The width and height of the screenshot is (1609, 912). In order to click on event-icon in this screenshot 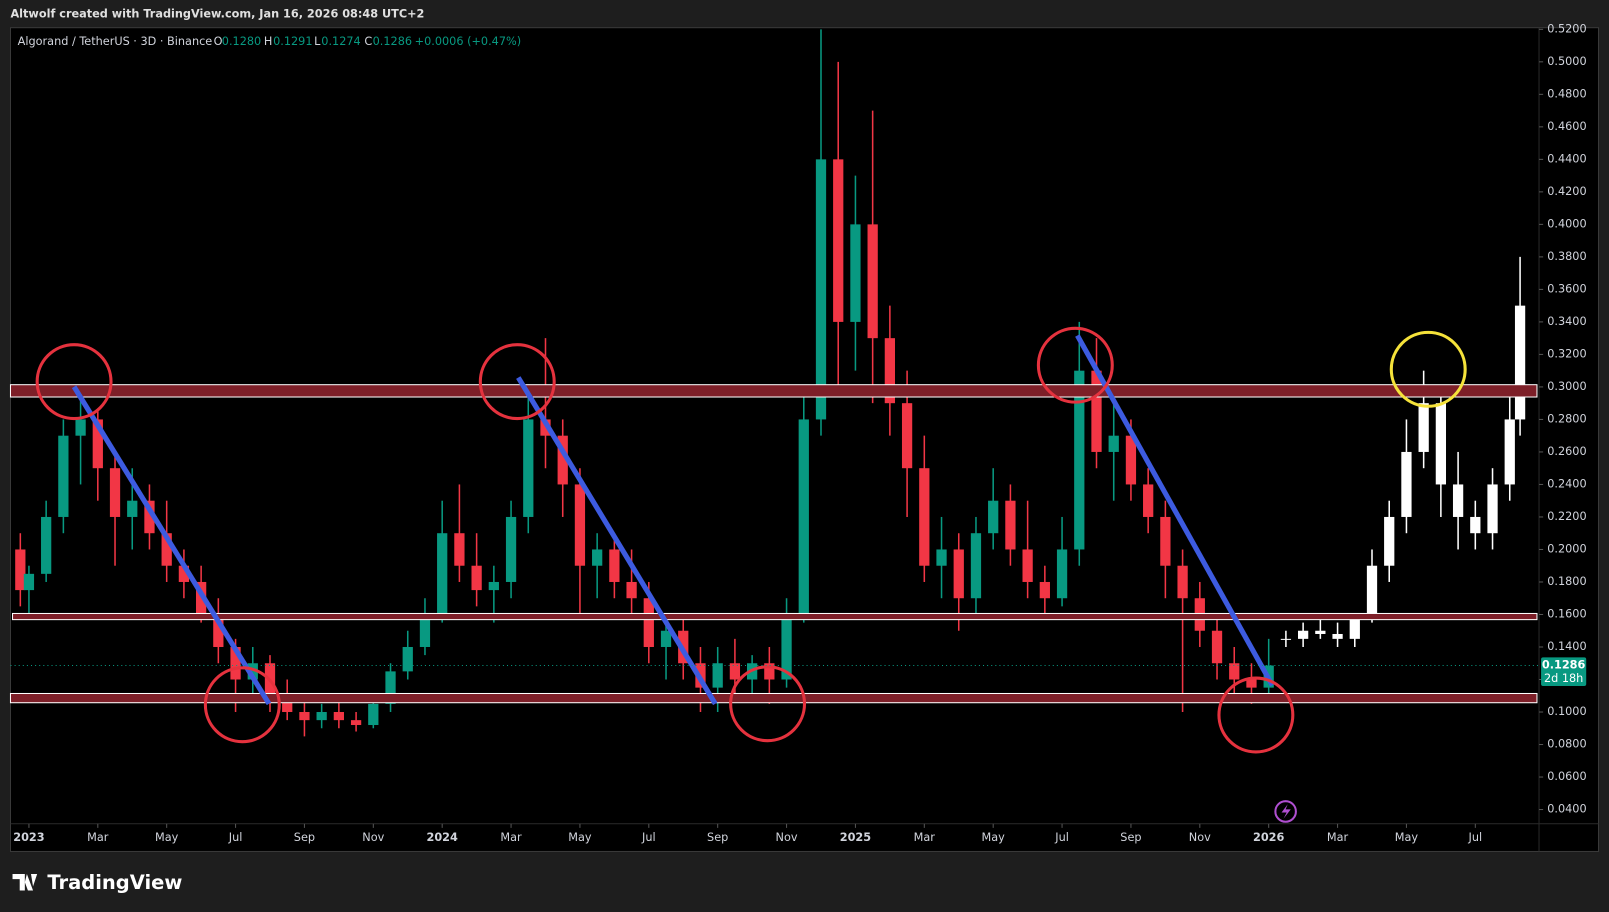, I will do `click(1285, 811)`.